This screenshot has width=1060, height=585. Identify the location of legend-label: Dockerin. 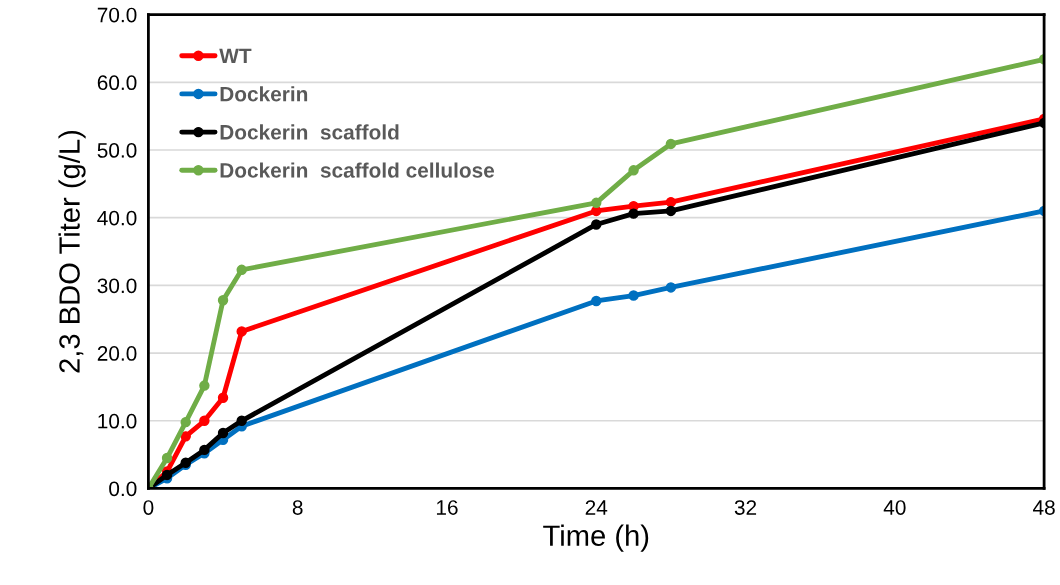
(264, 94).